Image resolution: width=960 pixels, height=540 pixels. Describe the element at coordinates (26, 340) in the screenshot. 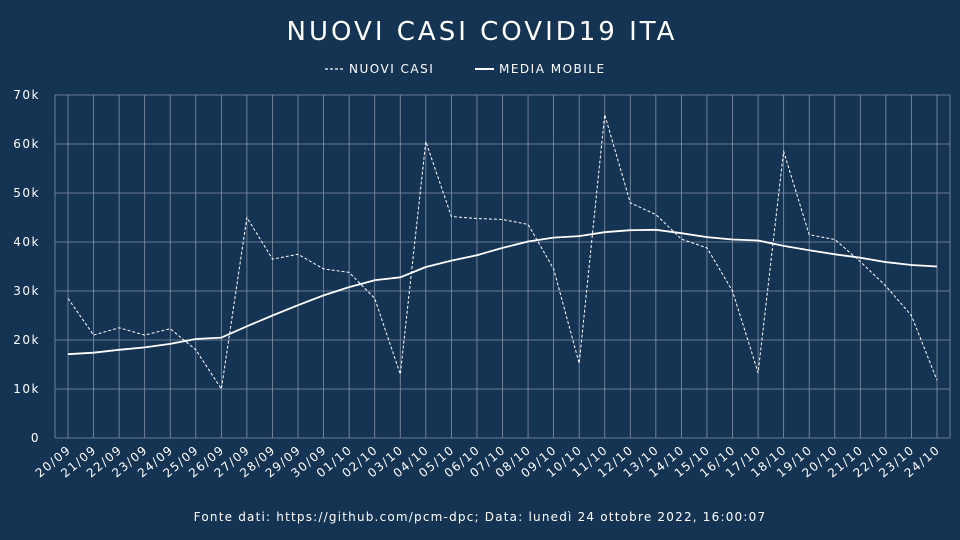

I see `y-tick-label: 20k` at that location.